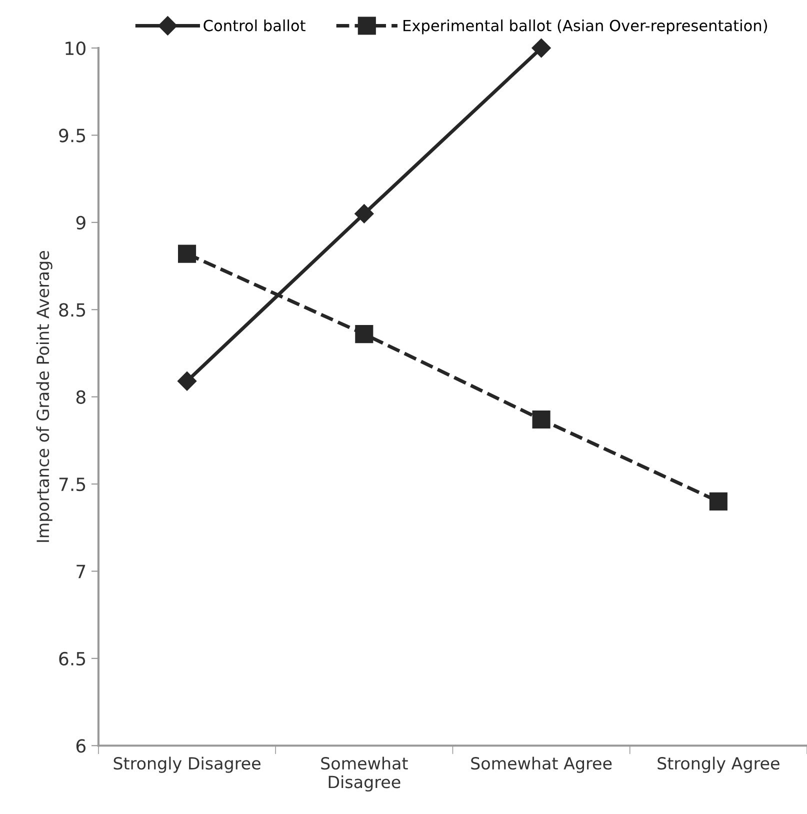  I want to click on y-tick-label: 8, so click(81, 397).